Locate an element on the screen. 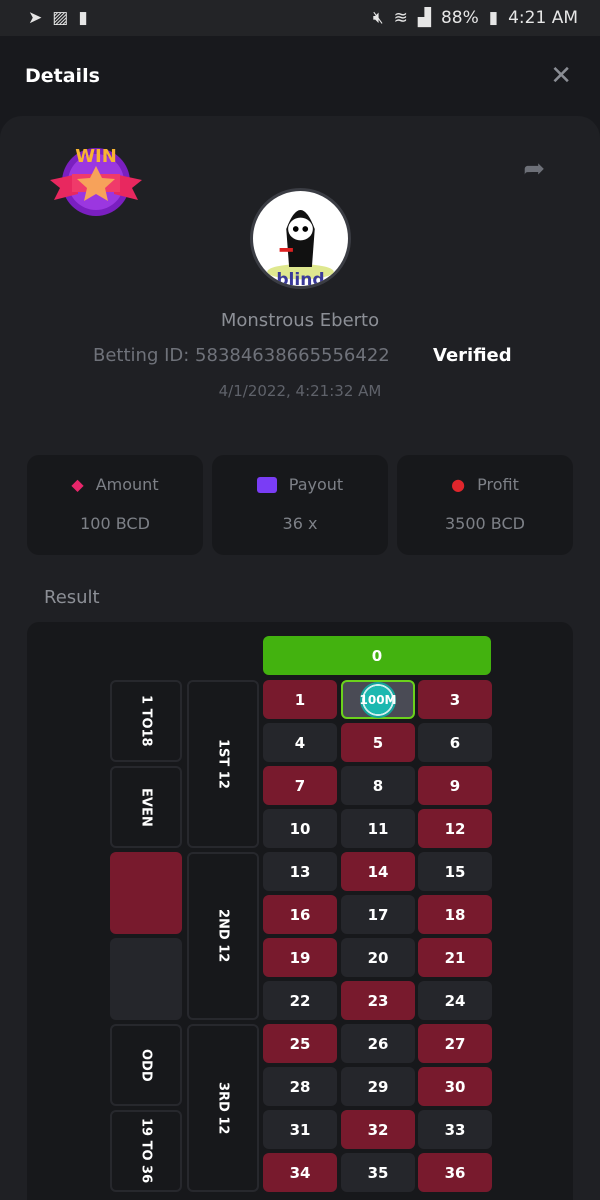 Image resolution: width=600 pixels, height=1200 pixels. hand-coin-icon: ● is located at coordinates (458, 484).